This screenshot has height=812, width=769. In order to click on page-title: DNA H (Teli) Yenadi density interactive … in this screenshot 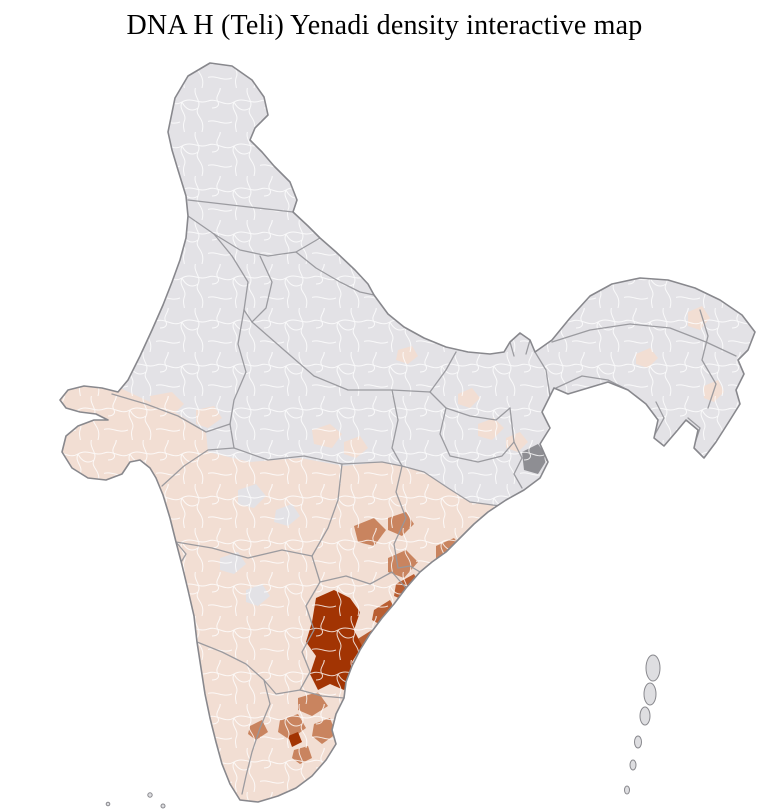, I will do `click(384, 25)`.